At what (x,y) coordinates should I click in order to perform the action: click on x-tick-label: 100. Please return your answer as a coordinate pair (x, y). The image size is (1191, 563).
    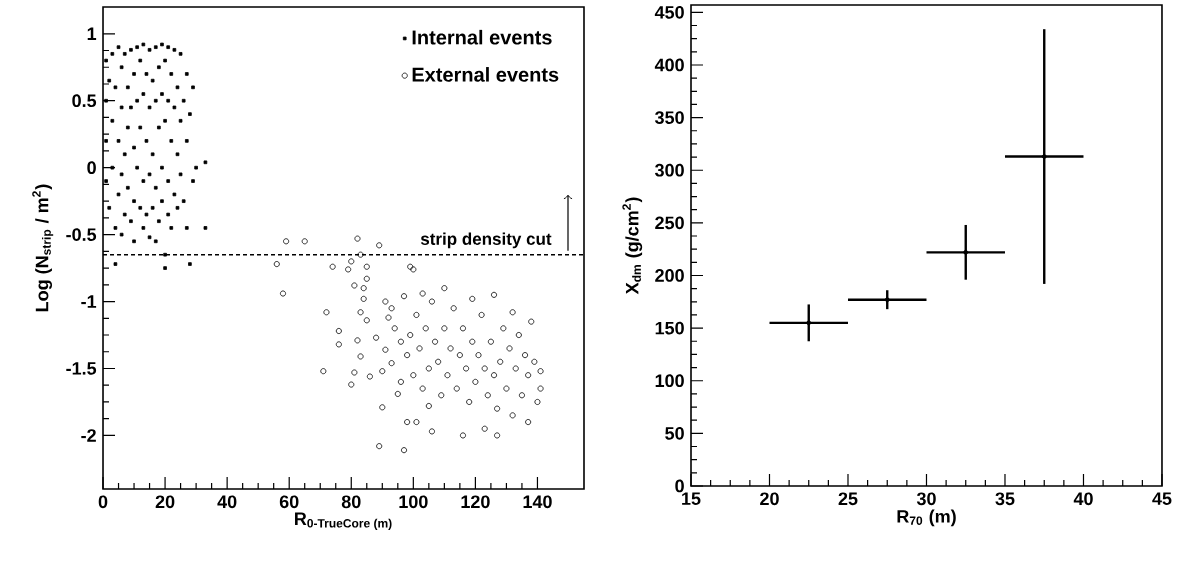
    Looking at the image, I should click on (413, 502).